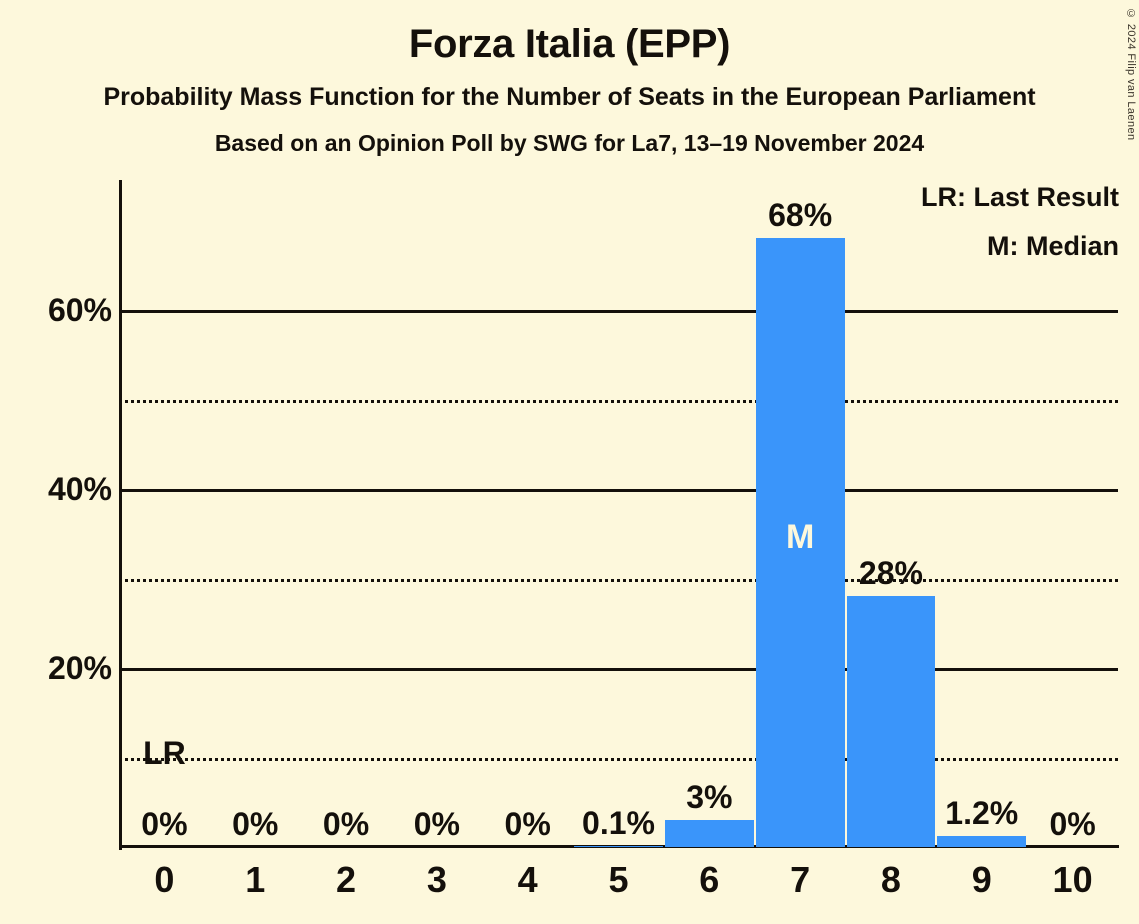  I want to click on bar-value-label-5: 0.1%, so click(618, 823).